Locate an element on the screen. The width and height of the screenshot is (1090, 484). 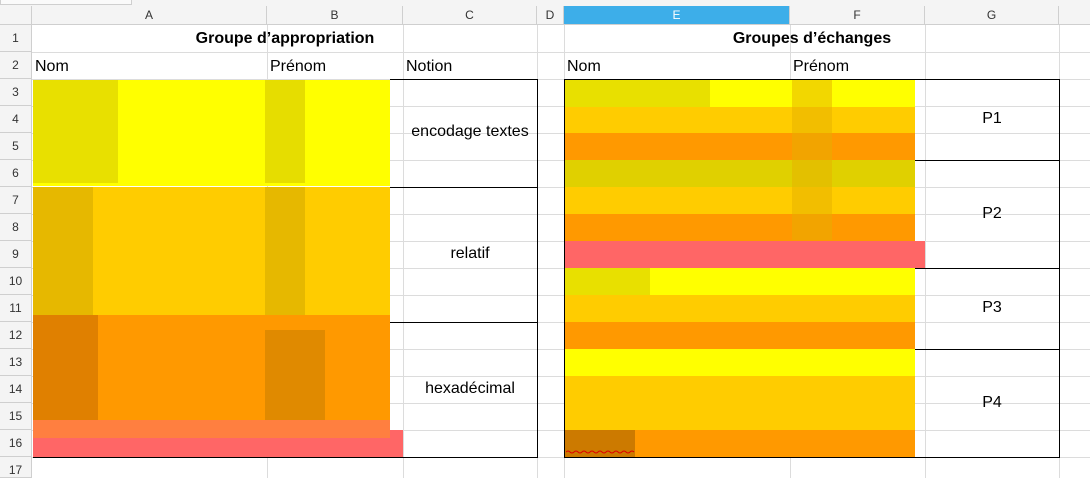
notion-encodage: encodage textes is located at coordinates (470, 131).